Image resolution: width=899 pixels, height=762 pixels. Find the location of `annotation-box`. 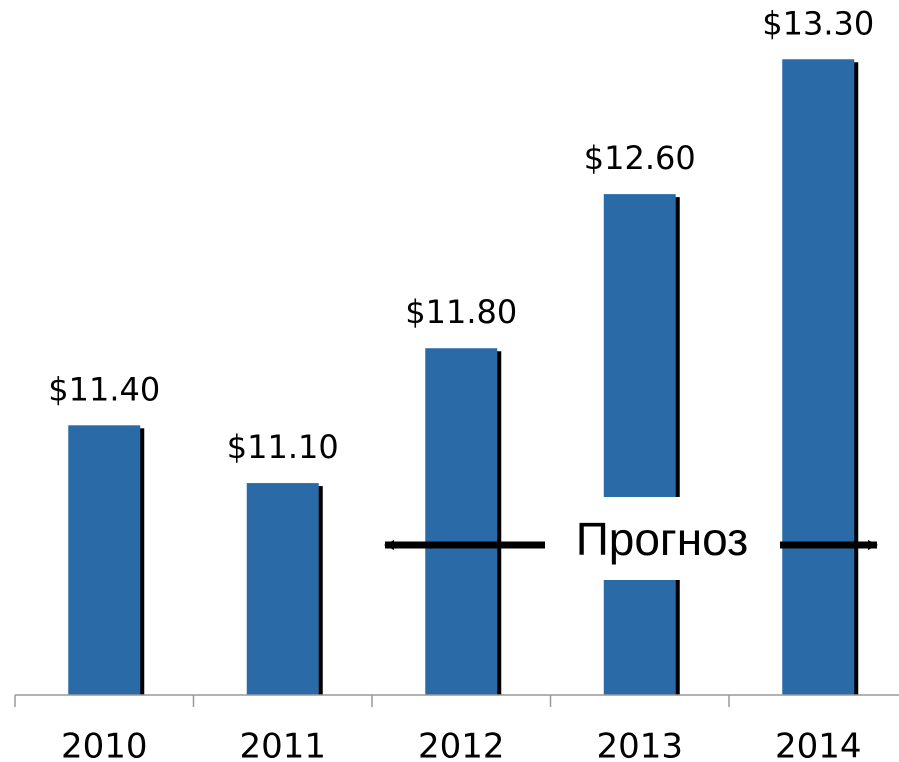

annotation-box is located at coordinates (662, 538).